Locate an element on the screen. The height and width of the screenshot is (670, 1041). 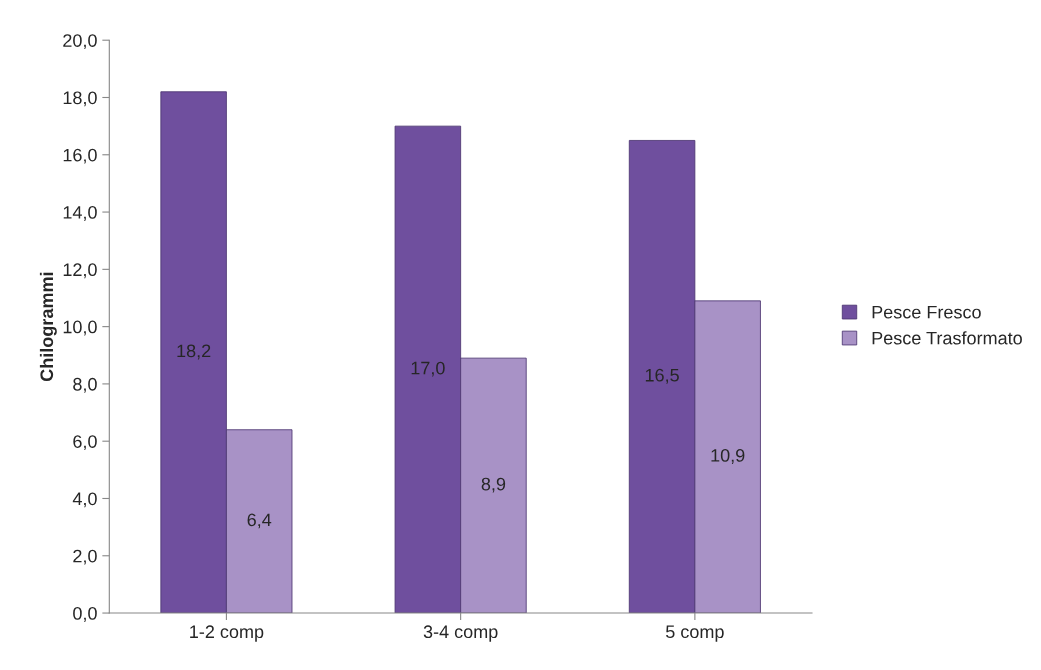
y-tick-label: 2,0 is located at coordinates (85, 557).